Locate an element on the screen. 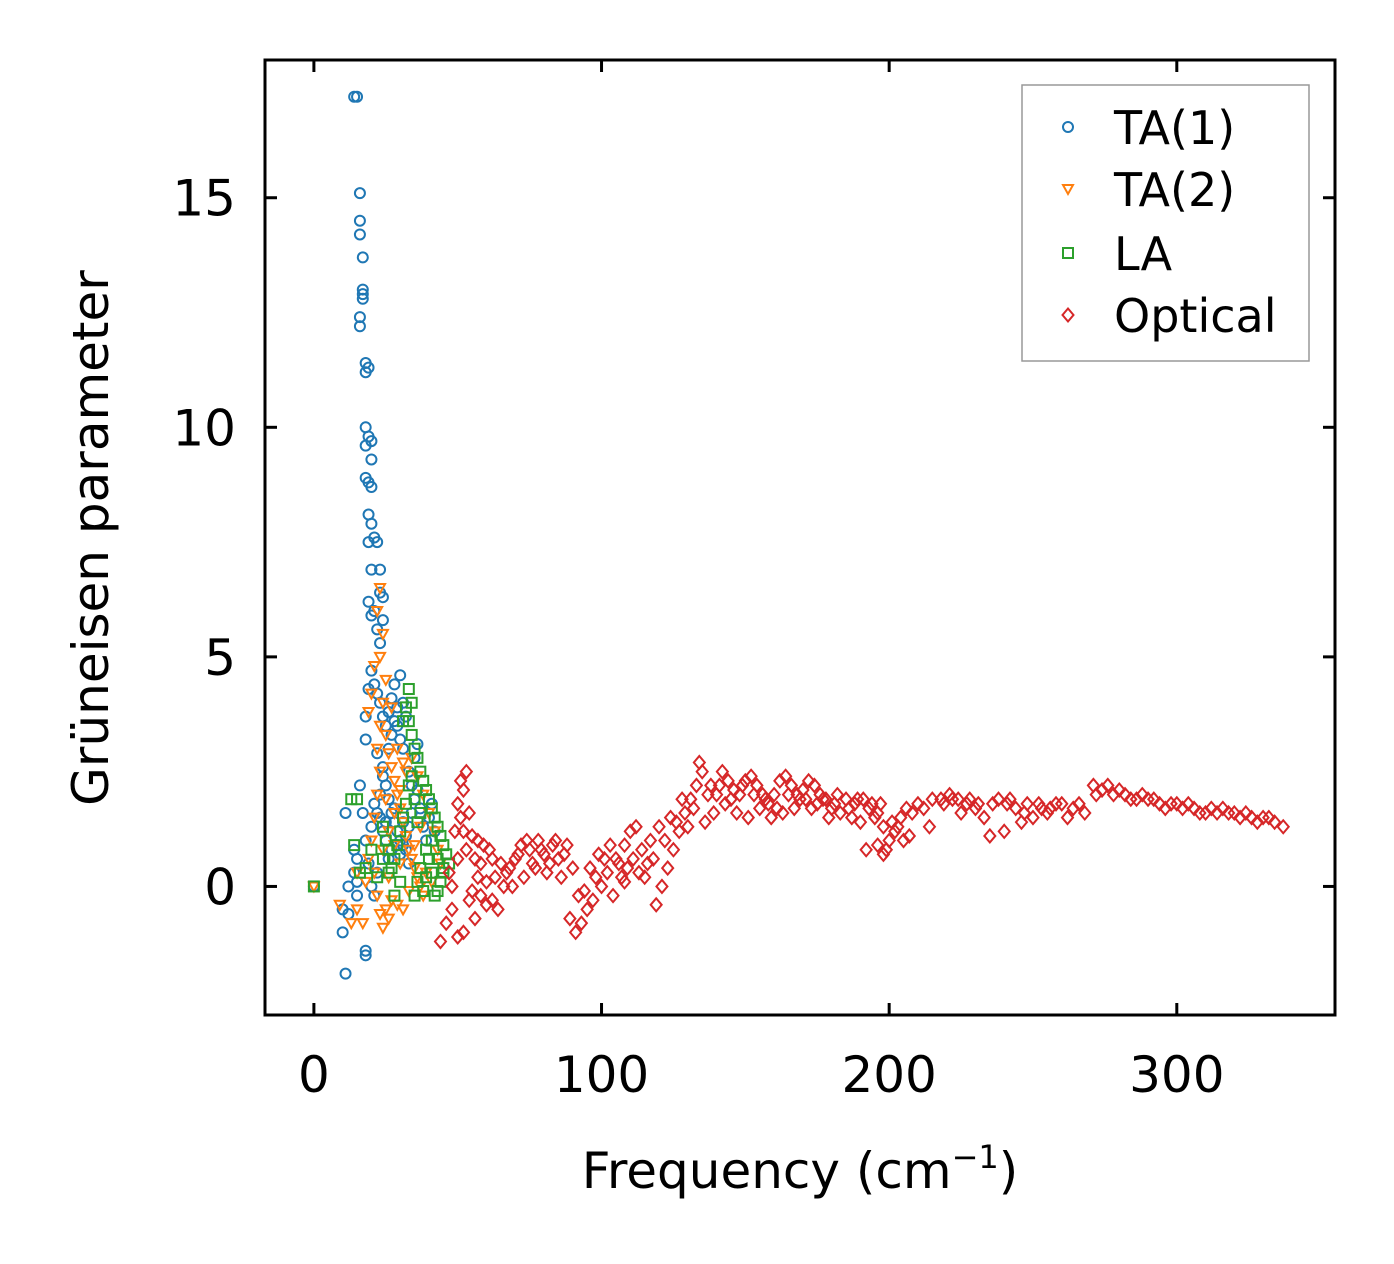 This screenshot has width=1394, height=1264. x-tick-label: 0 is located at coordinates (314, 1075).